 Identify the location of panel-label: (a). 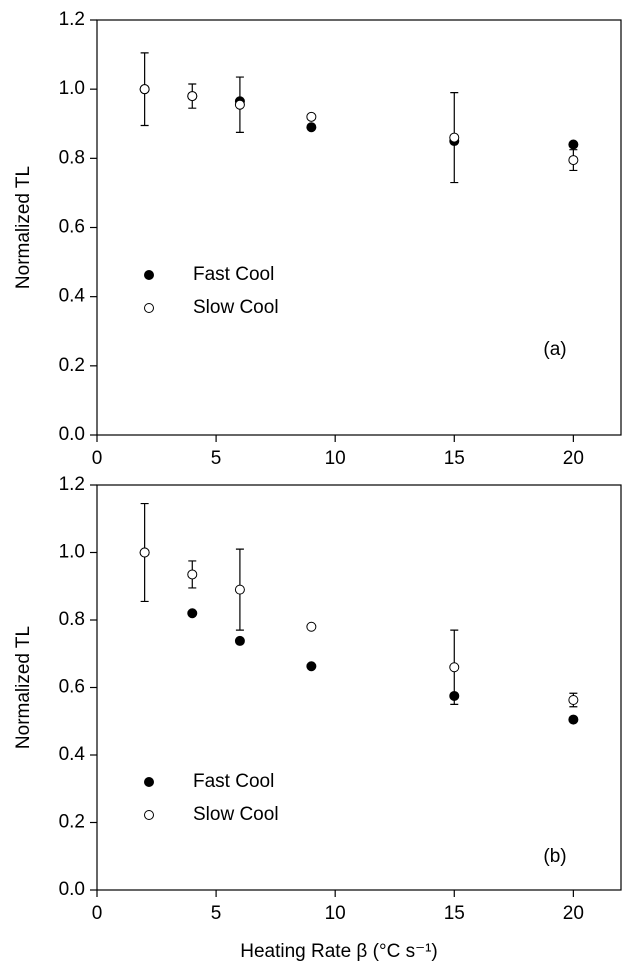
(554, 349).